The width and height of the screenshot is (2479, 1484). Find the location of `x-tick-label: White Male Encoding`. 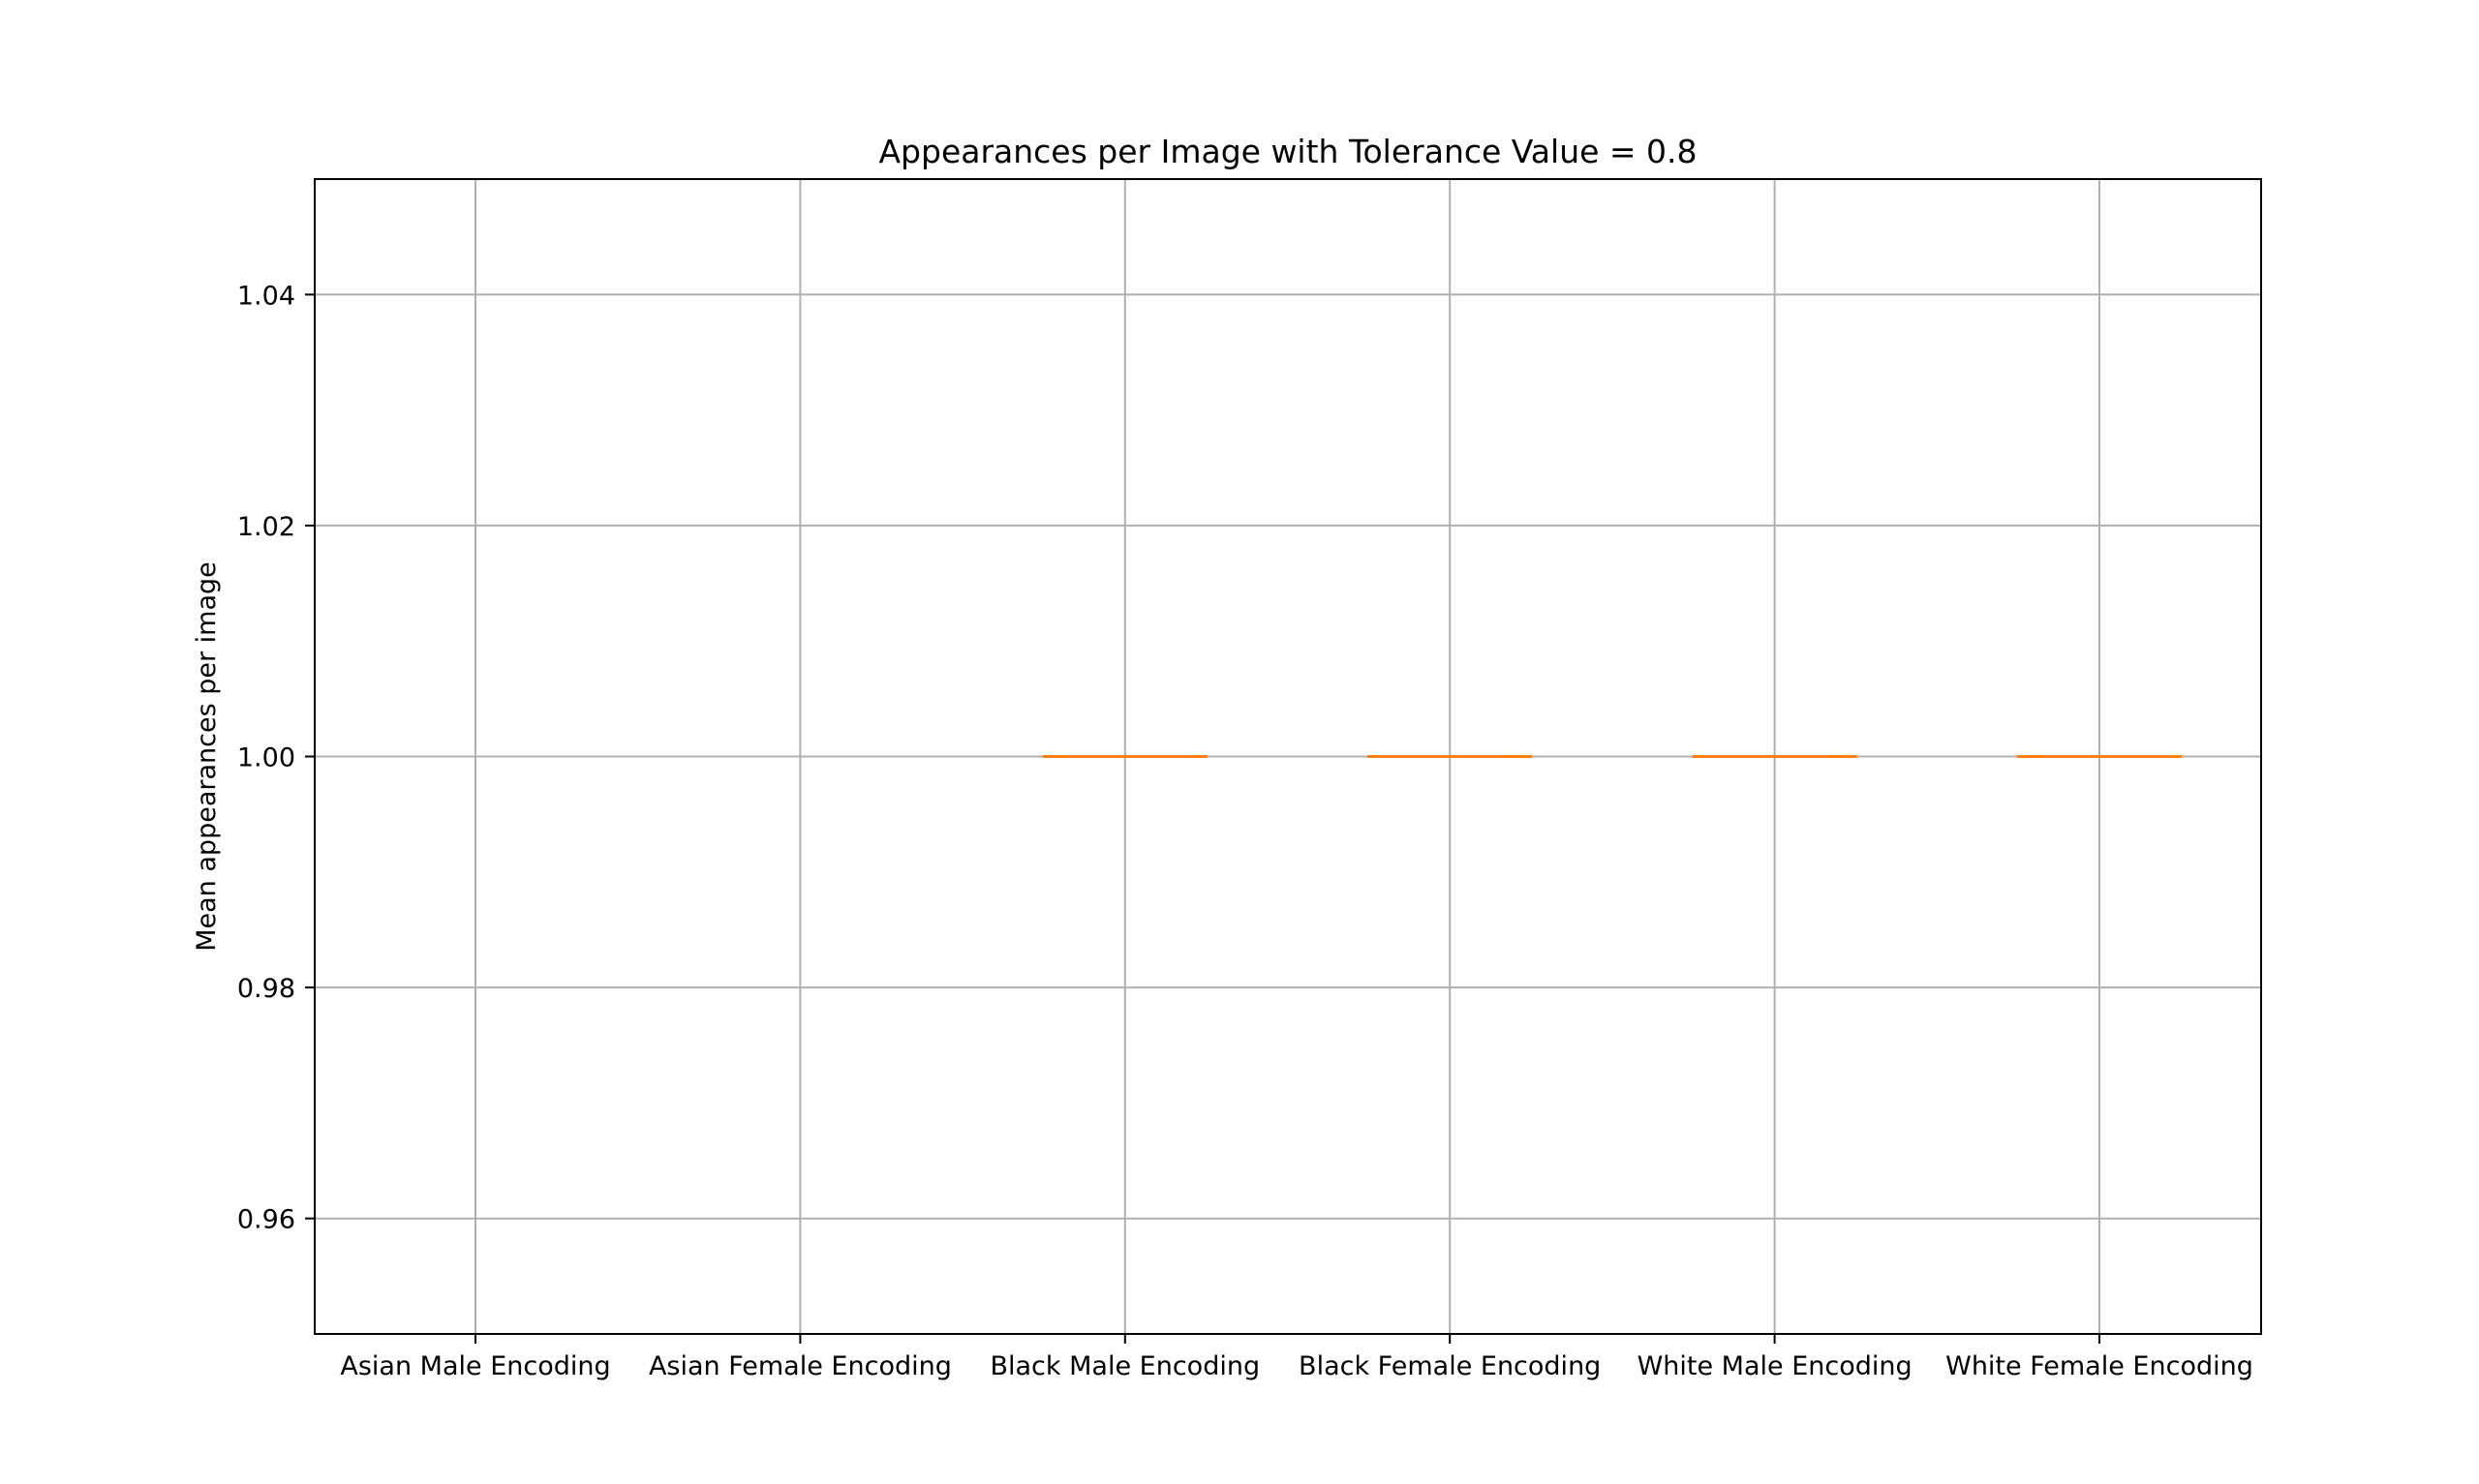

x-tick-label: White Male Encoding is located at coordinates (1775, 1366).